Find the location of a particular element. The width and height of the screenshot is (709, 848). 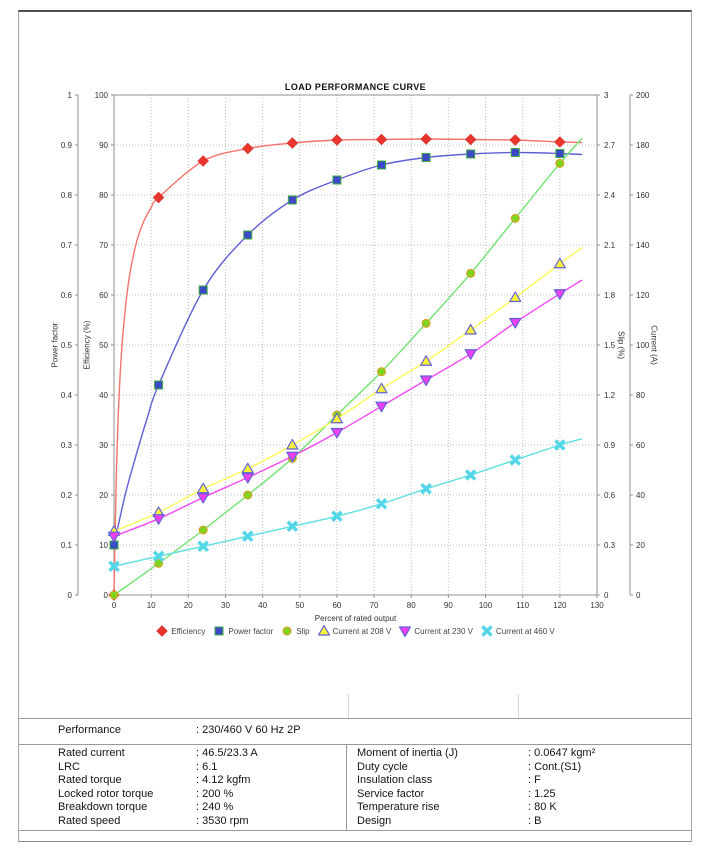

legend-item-efficiency: Efficiency is located at coordinates (180, 631).